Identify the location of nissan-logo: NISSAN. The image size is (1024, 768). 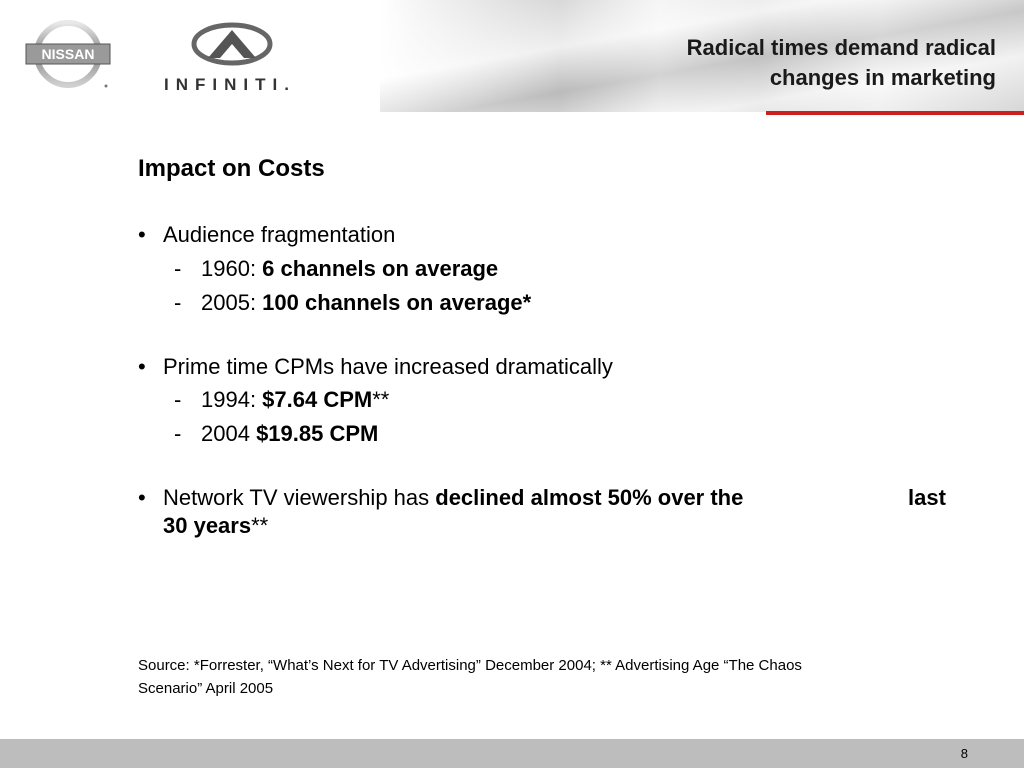
(68, 54).